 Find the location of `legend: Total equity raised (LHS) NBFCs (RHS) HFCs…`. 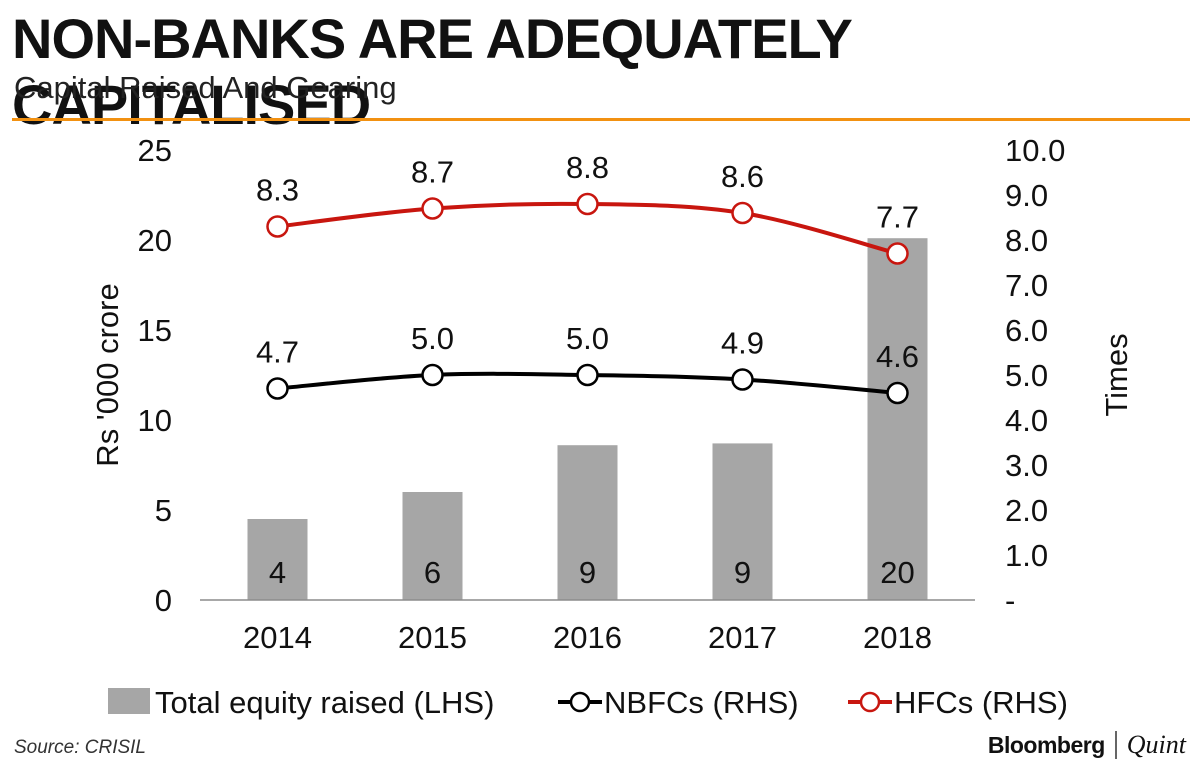

legend: Total equity raised (LHS) NBFCs (RHS) HFCs… is located at coordinates (588, 702).